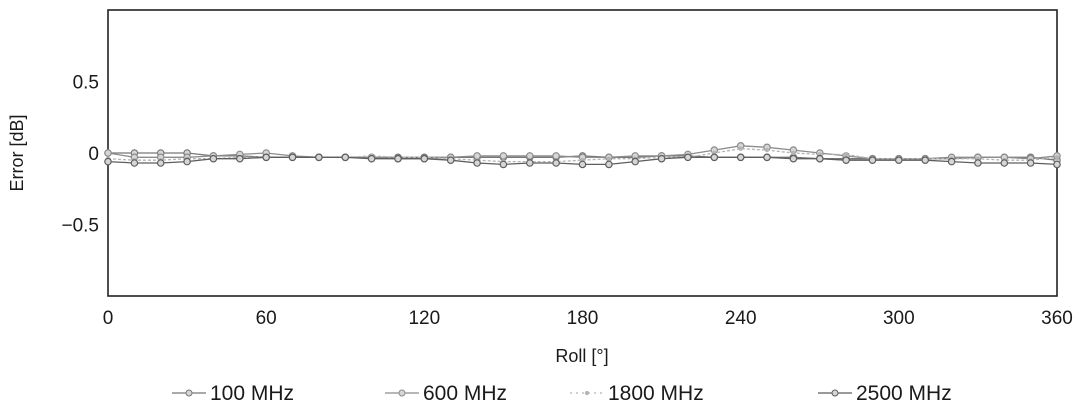  What do you see at coordinates (904, 393) in the screenshot?
I see `legend-label: 2500 MHz` at bounding box center [904, 393].